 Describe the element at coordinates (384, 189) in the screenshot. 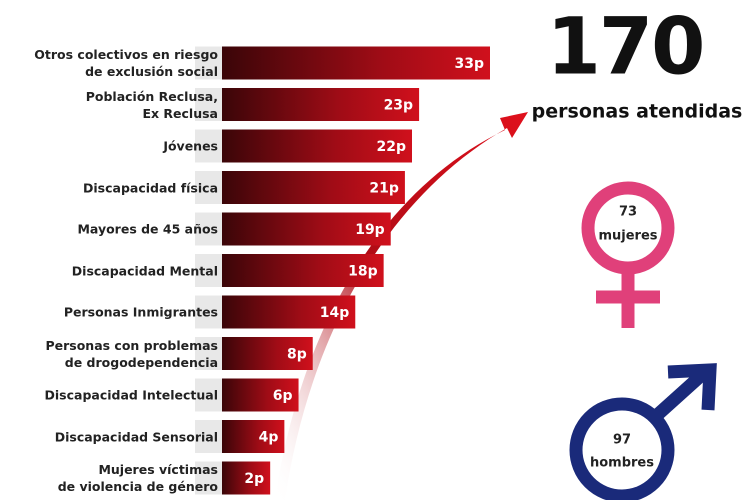

I see `value-label: 21p` at that location.